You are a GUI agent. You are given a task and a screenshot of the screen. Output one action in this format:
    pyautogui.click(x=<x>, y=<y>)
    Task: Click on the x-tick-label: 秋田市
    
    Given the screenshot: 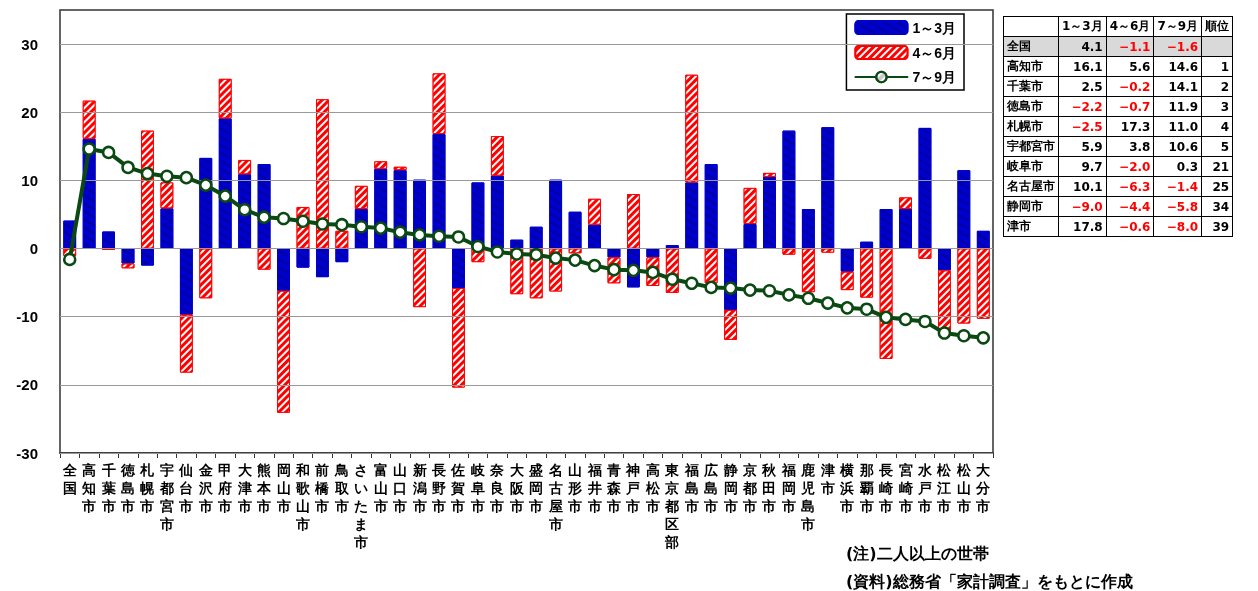 What is the action you would take?
    pyautogui.click(x=769, y=488)
    